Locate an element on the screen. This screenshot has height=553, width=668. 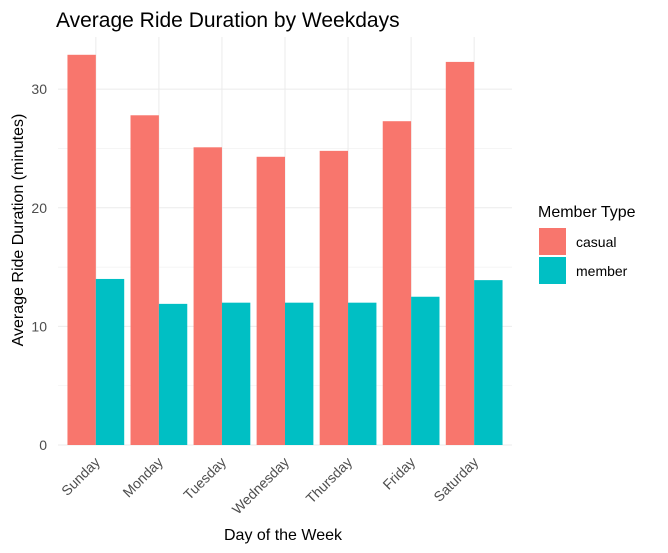
x-tick-label: Saturday is located at coordinates (455, 479).